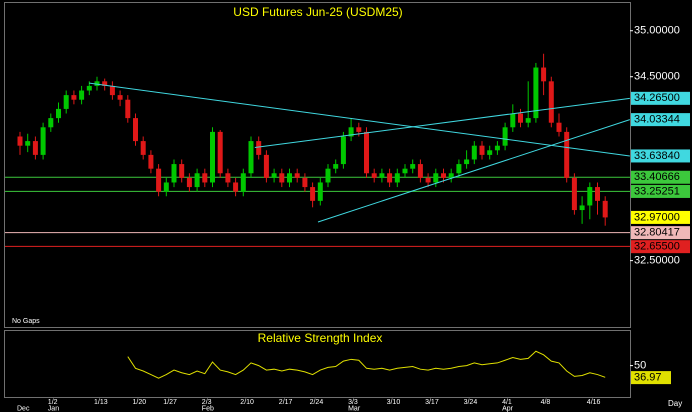  What do you see at coordinates (317, 12) in the screenshot?
I see `chart-title: USD Futures Jun-25 (USDM25)` at bounding box center [317, 12].